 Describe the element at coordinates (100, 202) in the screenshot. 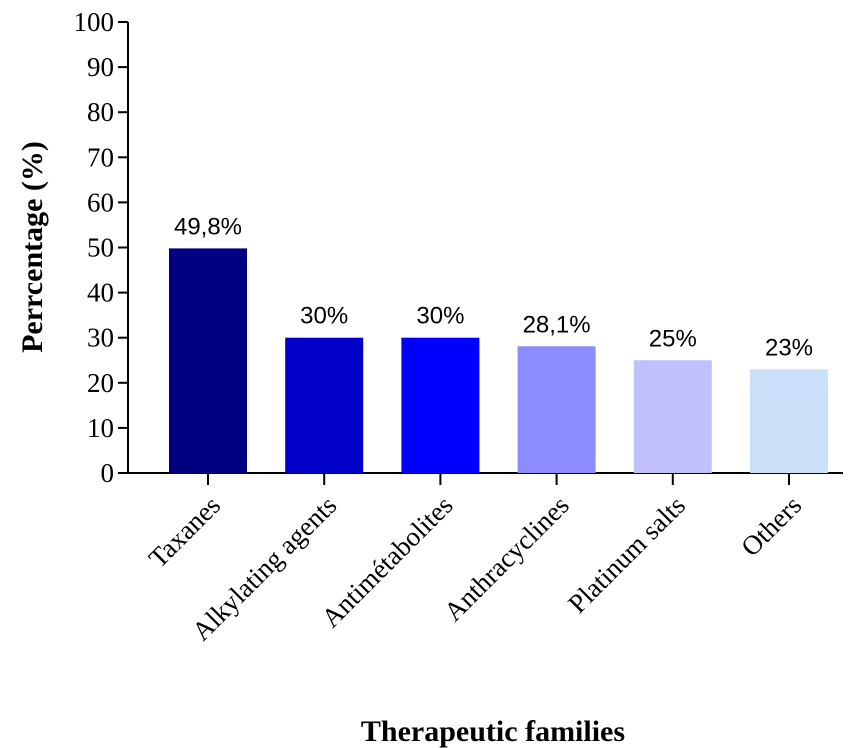

I see `y-tick-label: 60` at that location.